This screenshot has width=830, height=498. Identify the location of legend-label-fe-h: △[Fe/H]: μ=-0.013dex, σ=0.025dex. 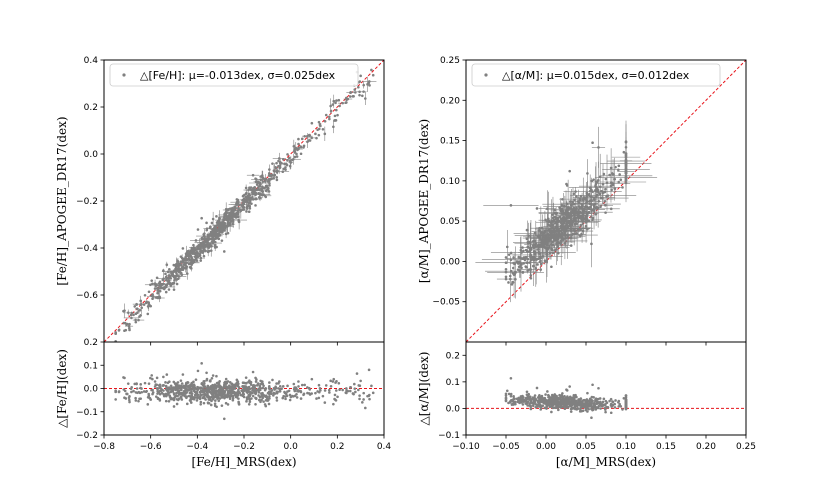
(238, 75).